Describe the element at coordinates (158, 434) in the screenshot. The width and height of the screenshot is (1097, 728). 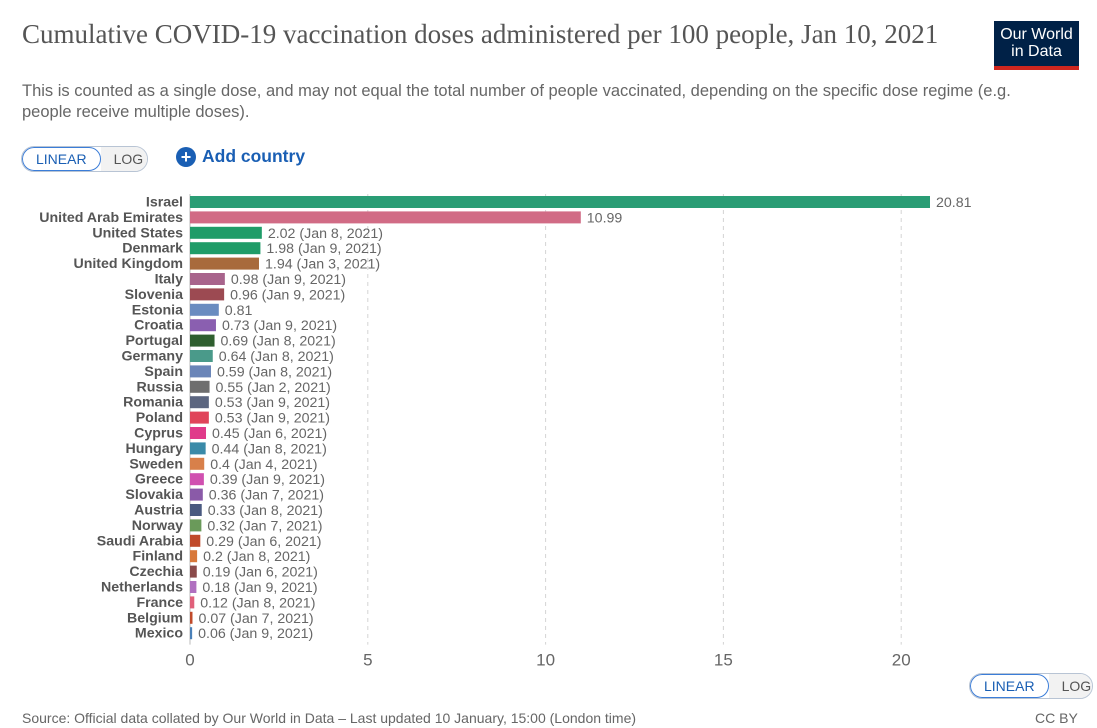
I see `category-label: Cyprus` at that location.